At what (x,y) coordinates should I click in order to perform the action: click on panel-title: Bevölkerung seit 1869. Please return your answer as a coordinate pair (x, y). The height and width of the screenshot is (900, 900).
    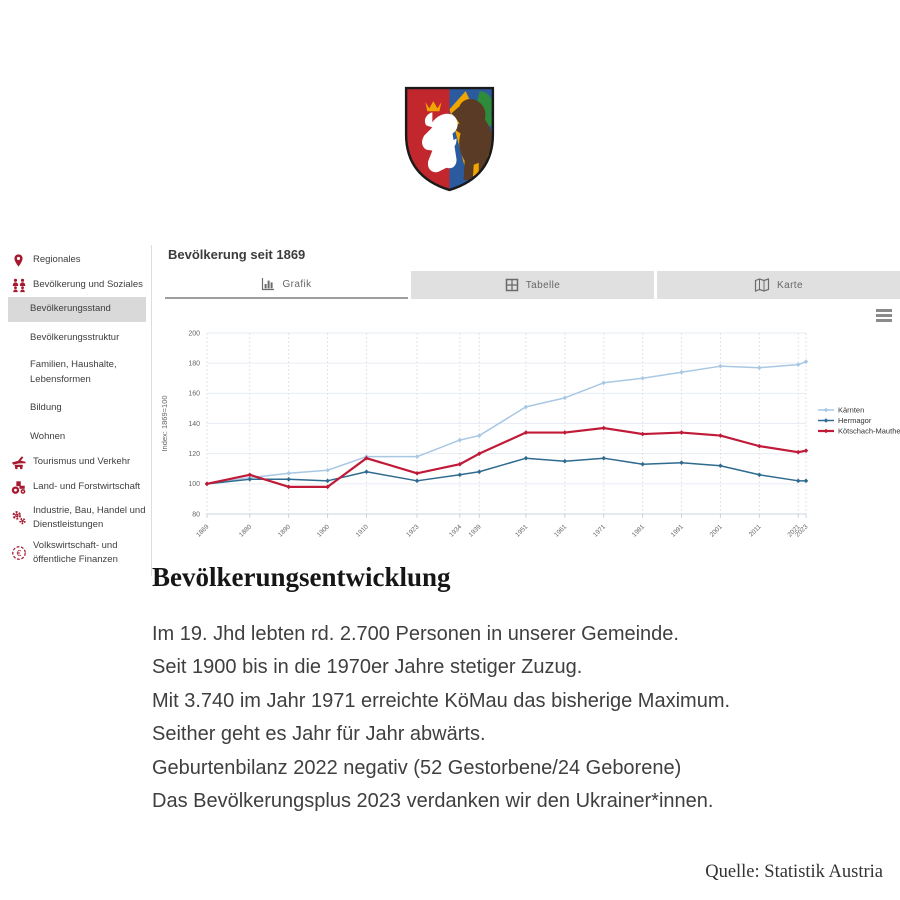
    Looking at the image, I should click on (237, 254).